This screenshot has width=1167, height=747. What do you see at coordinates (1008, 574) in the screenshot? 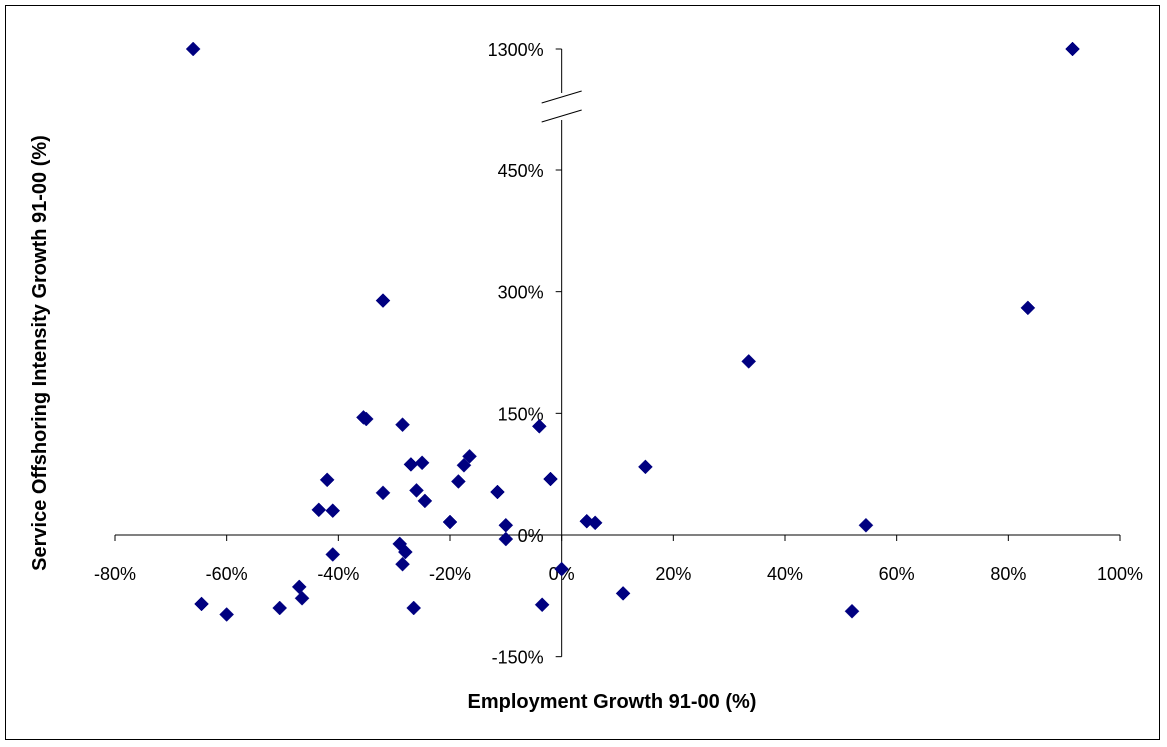
I see `x-tick-label: 80%` at bounding box center [1008, 574].